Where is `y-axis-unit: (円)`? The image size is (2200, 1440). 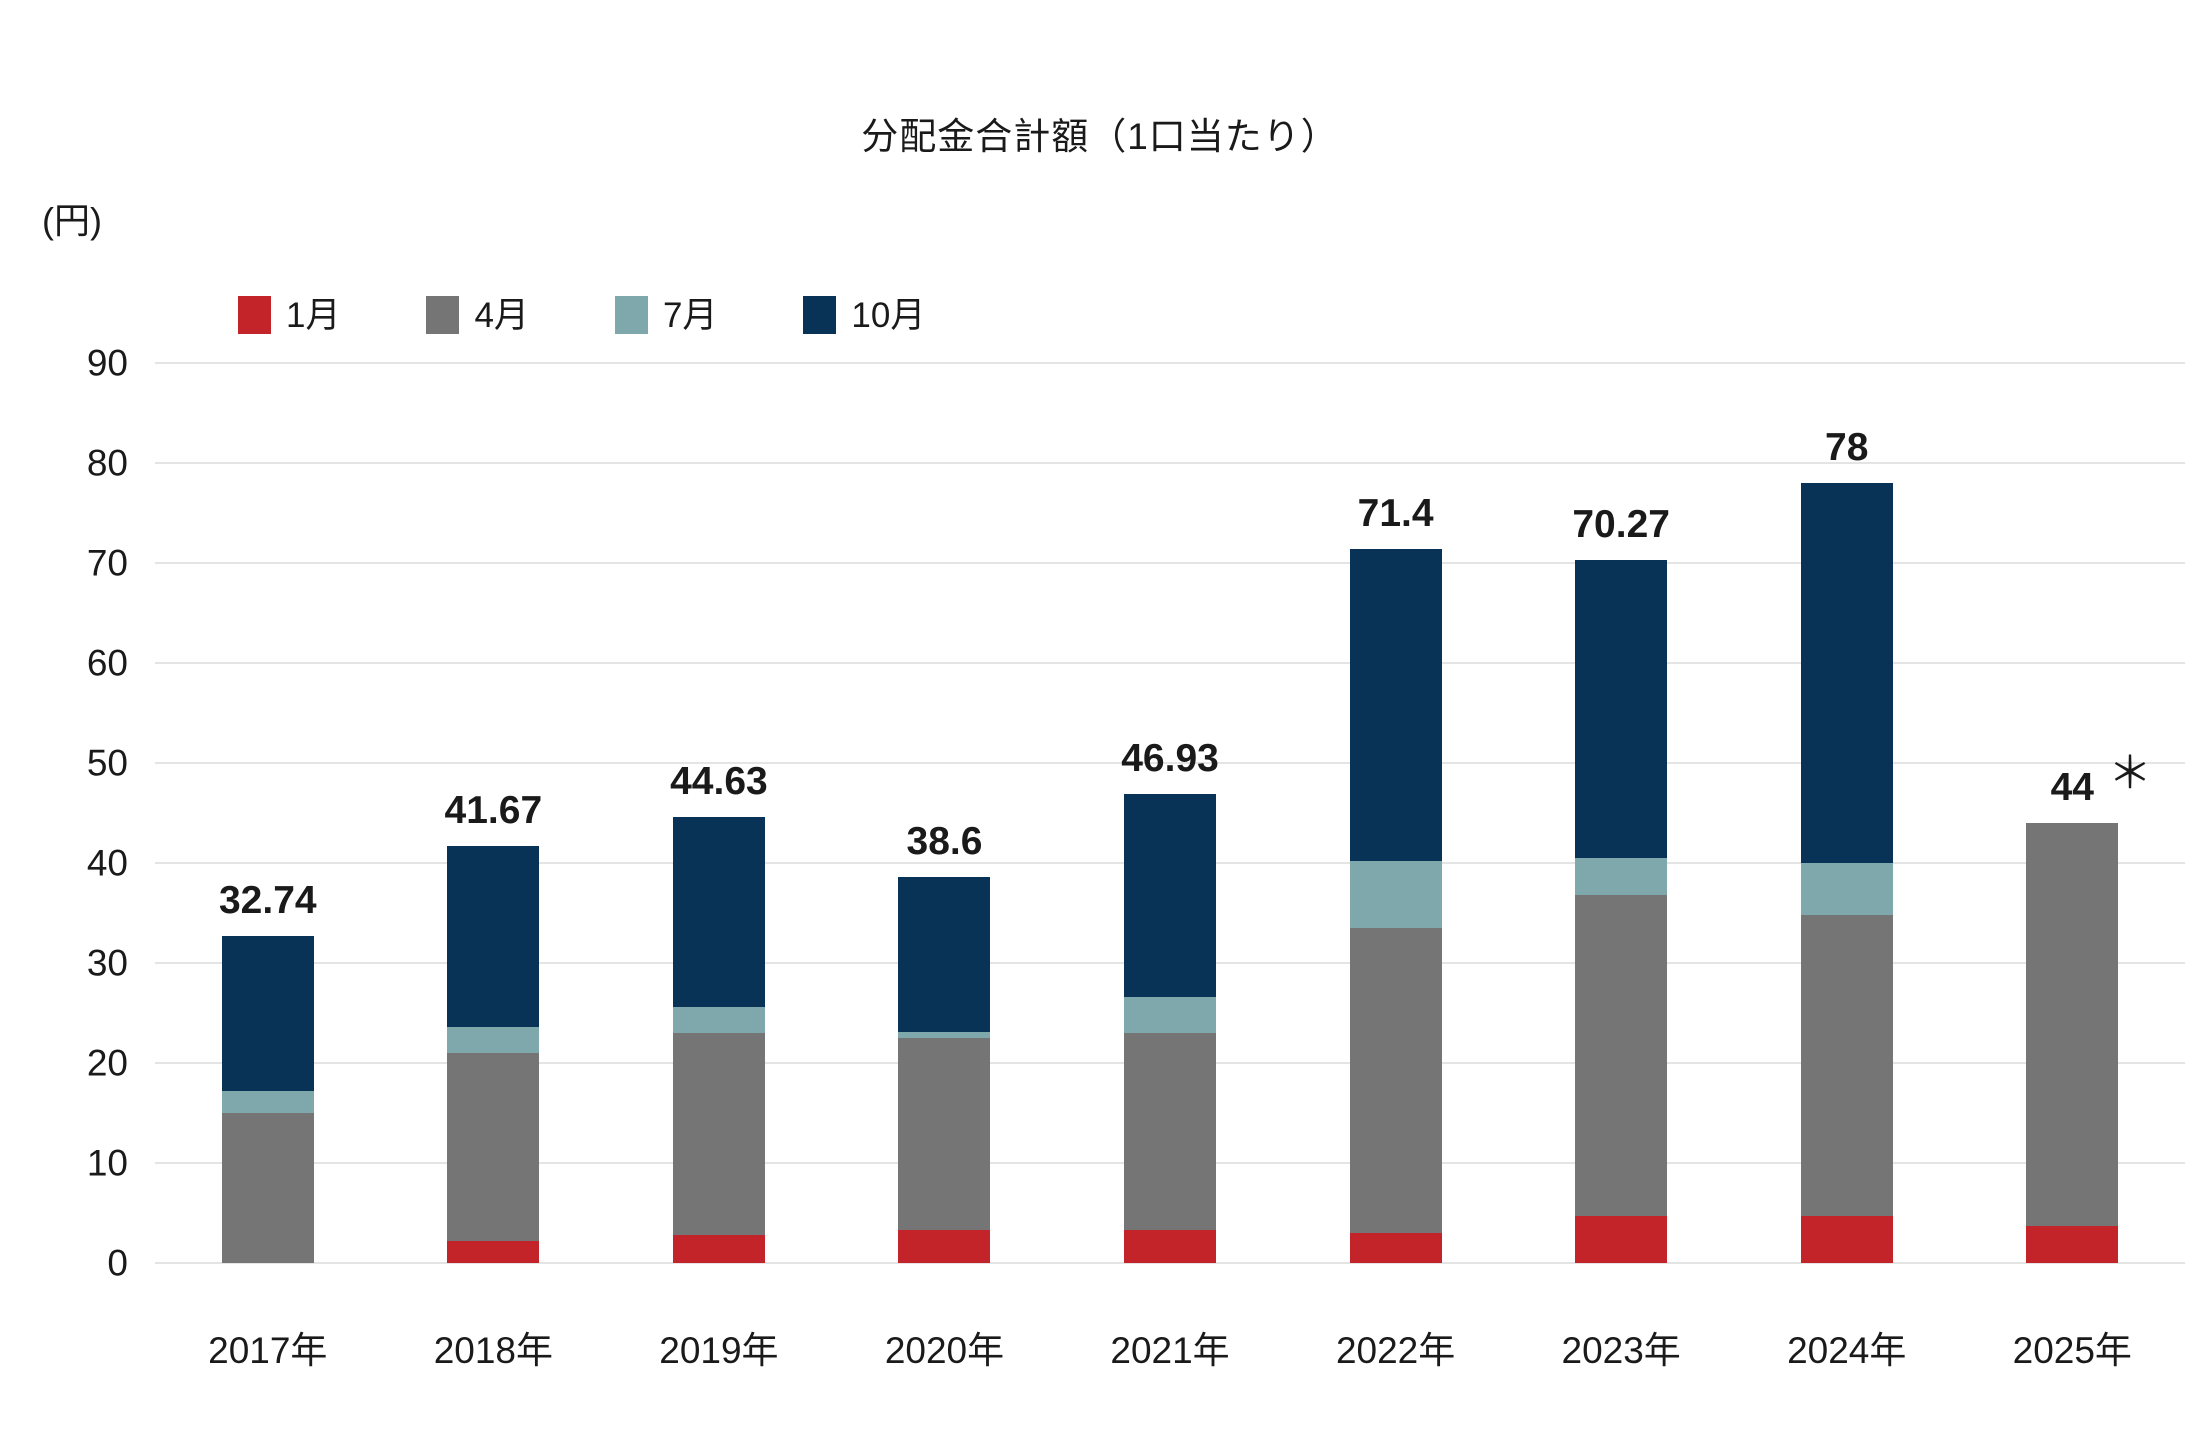 y-axis-unit: (円) is located at coordinates (72, 220).